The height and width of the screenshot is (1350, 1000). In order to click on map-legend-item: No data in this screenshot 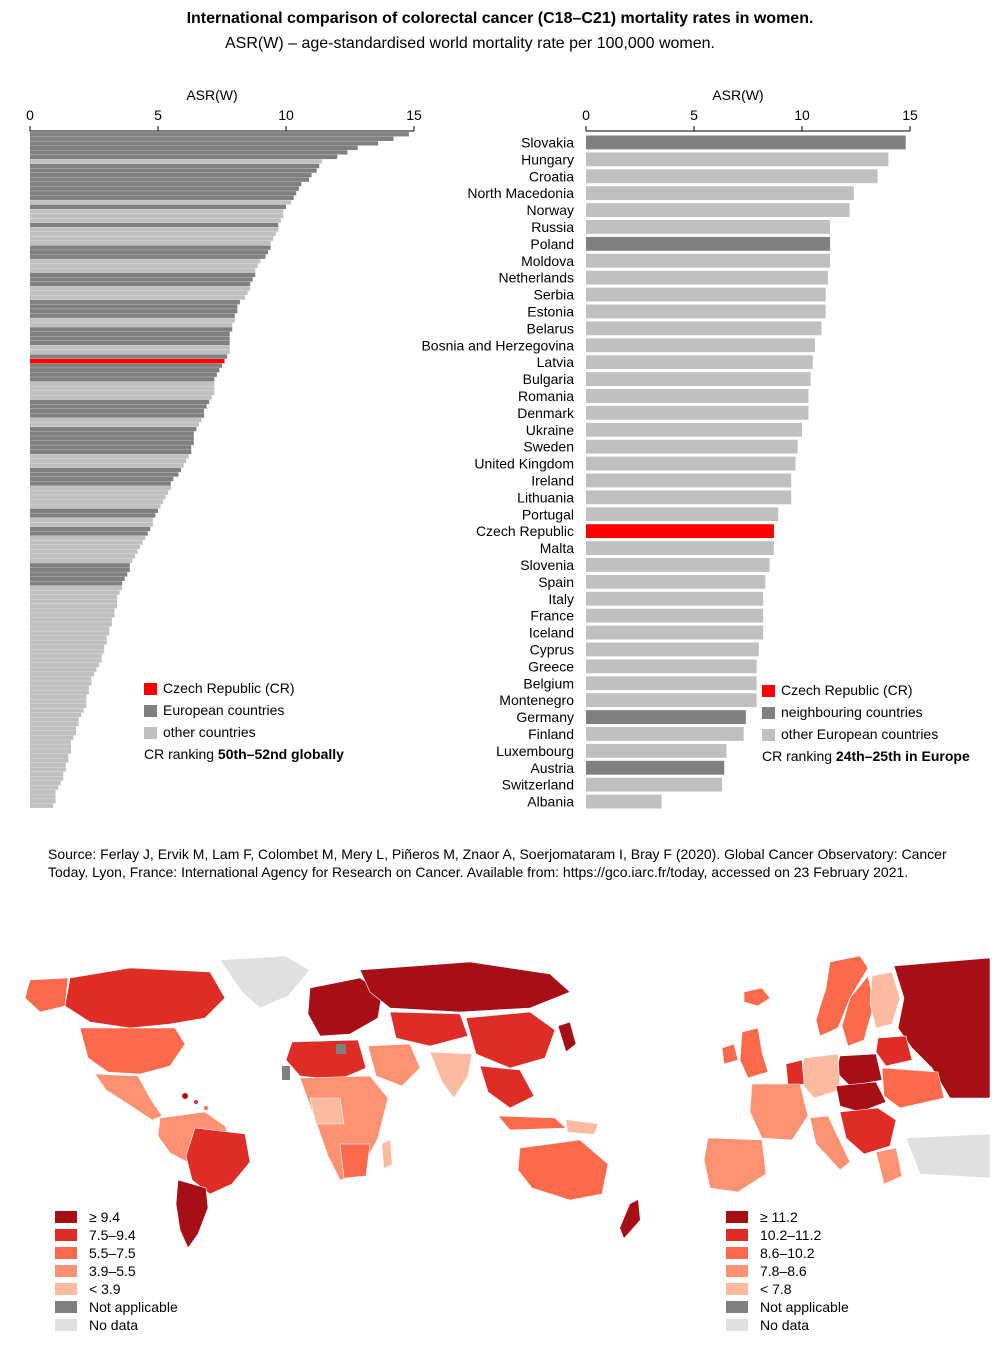, I will do `click(787, 1325)`.